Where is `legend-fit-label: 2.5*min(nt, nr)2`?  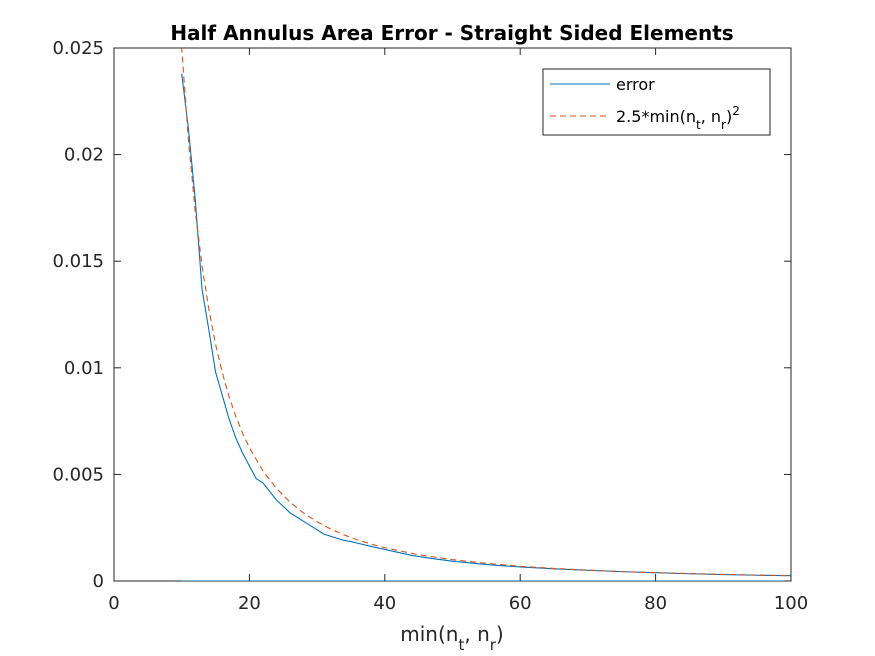 legend-fit-label: 2.5*min(nt, nr)2 is located at coordinates (678, 118).